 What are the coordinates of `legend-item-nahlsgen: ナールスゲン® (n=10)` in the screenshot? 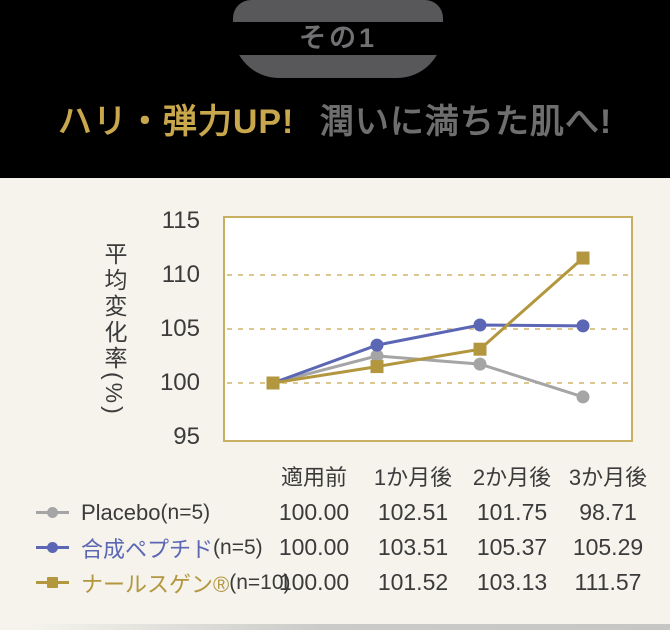 It's located at (157, 583).